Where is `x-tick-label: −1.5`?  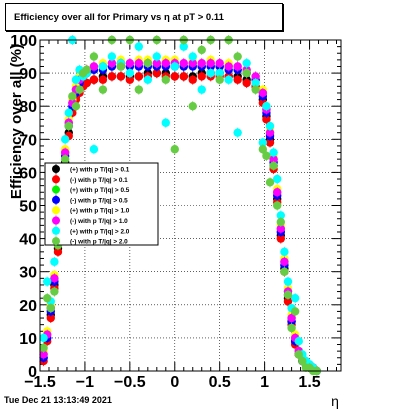 x-tick-label: −1.5 is located at coordinates (40, 382).